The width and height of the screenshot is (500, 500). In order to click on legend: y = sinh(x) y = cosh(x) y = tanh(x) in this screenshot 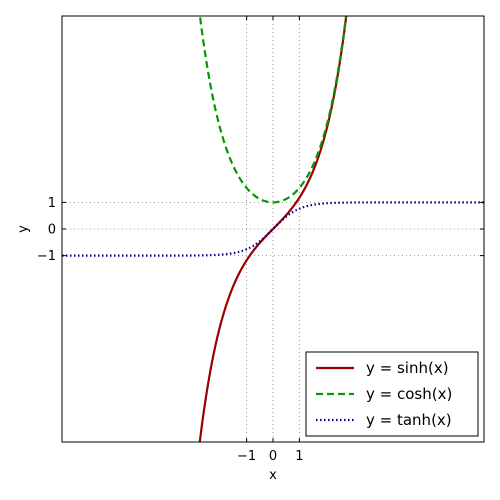, I will do `click(392, 394)`.